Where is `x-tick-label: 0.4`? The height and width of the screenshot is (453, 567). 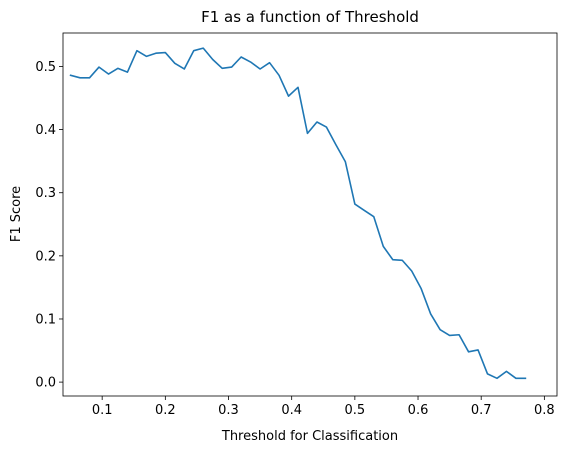
x-tick-label: 0.4 is located at coordinates (291, 410).